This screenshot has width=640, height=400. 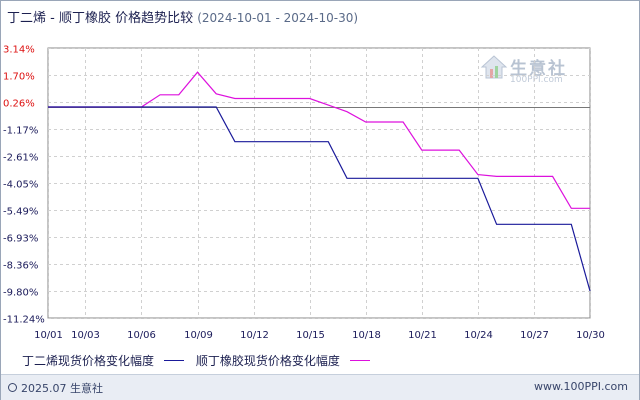 I want to click on y-tick-label: -1.17%, so click(x=20, y=131).